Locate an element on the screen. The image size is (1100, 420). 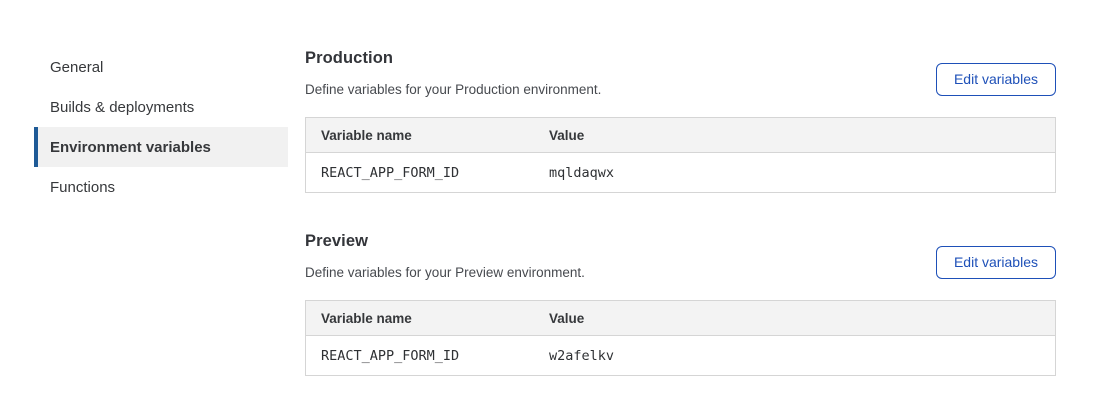
edit-variables-button-production: Edit variables is located at coordinates (995, 79).